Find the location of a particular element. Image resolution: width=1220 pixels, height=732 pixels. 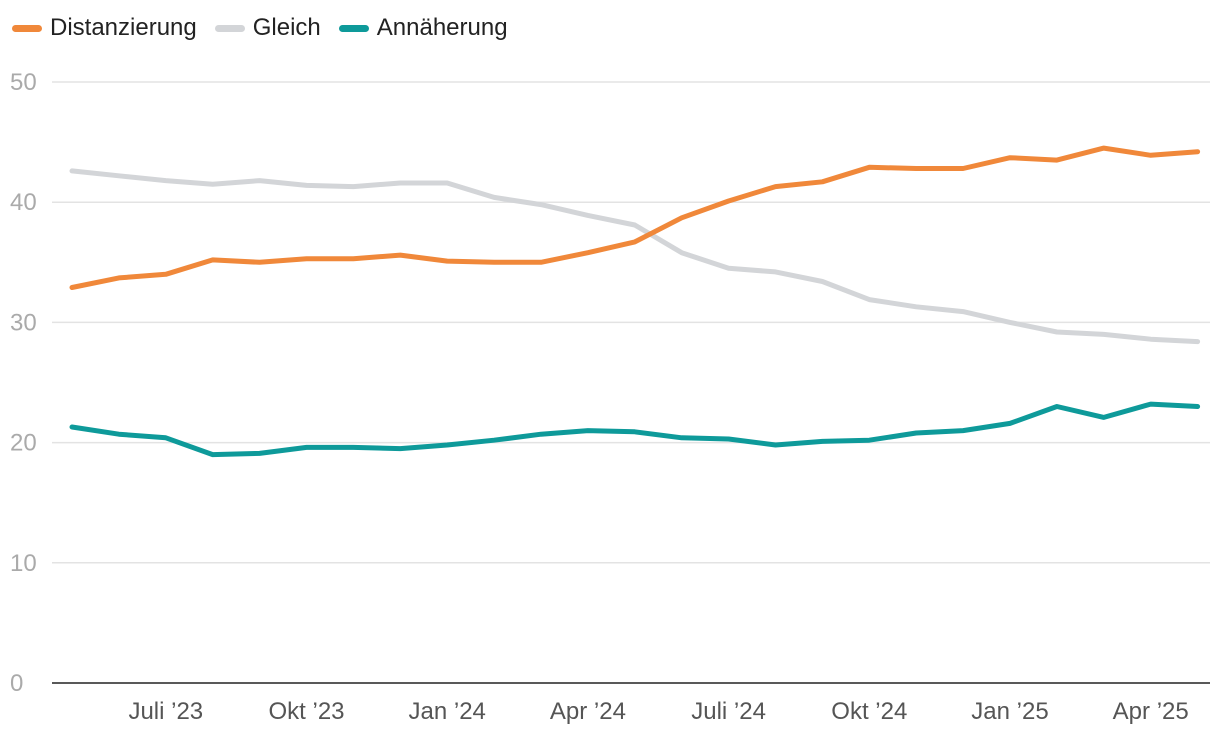

legend-item-annaeherung: Annäherung is located at coordinates (423, 28).